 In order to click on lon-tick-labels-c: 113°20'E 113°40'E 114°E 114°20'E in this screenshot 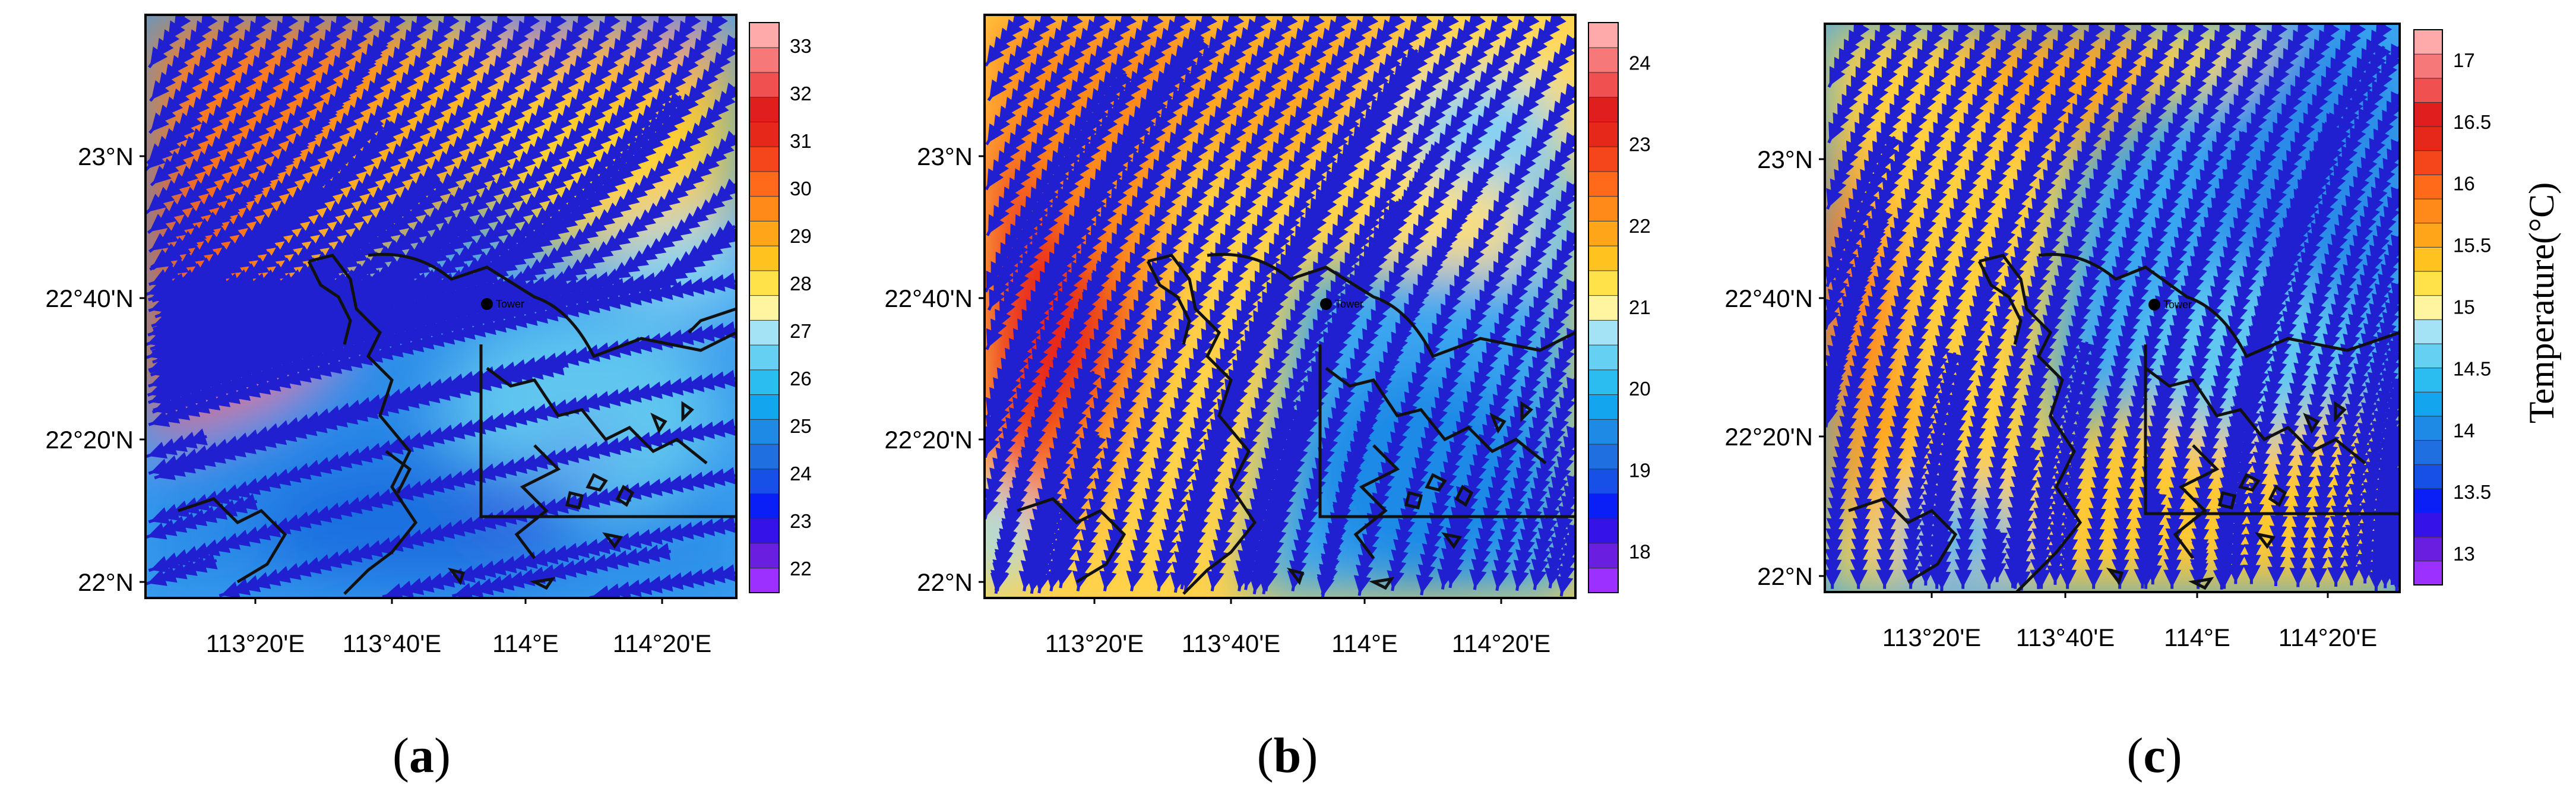, I will do `click(2129, 621)`.